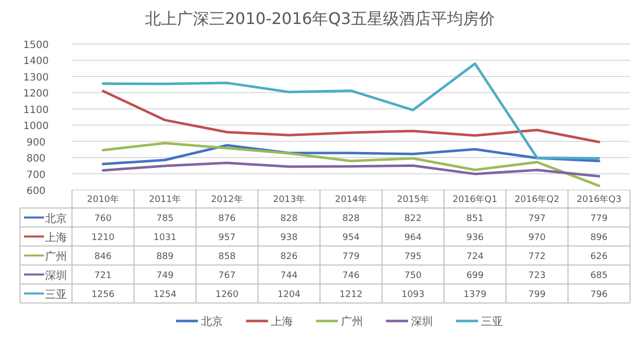  What do you see at coordinates (56, 256) in the screenshot?
I see `legend-label: 广州` at bounding box center [56, 256].